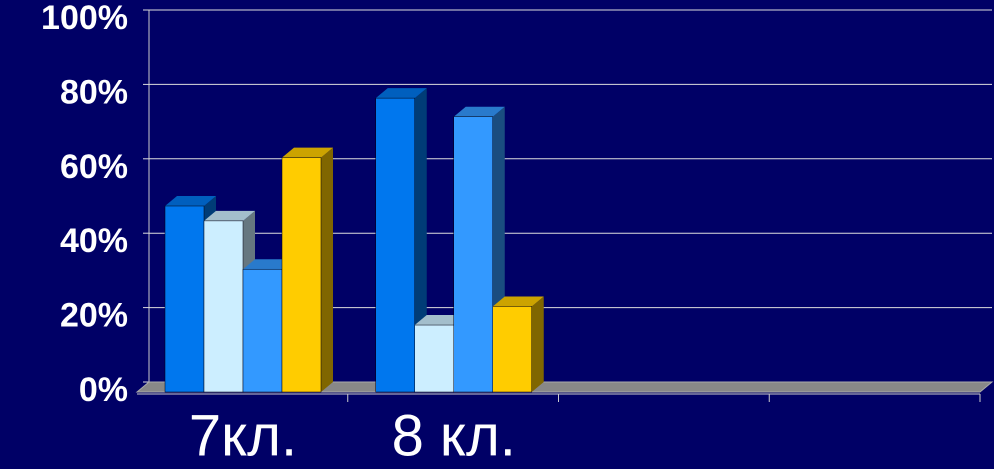  I want to click on x-tick-label: 8 кл., so click(454, 435).